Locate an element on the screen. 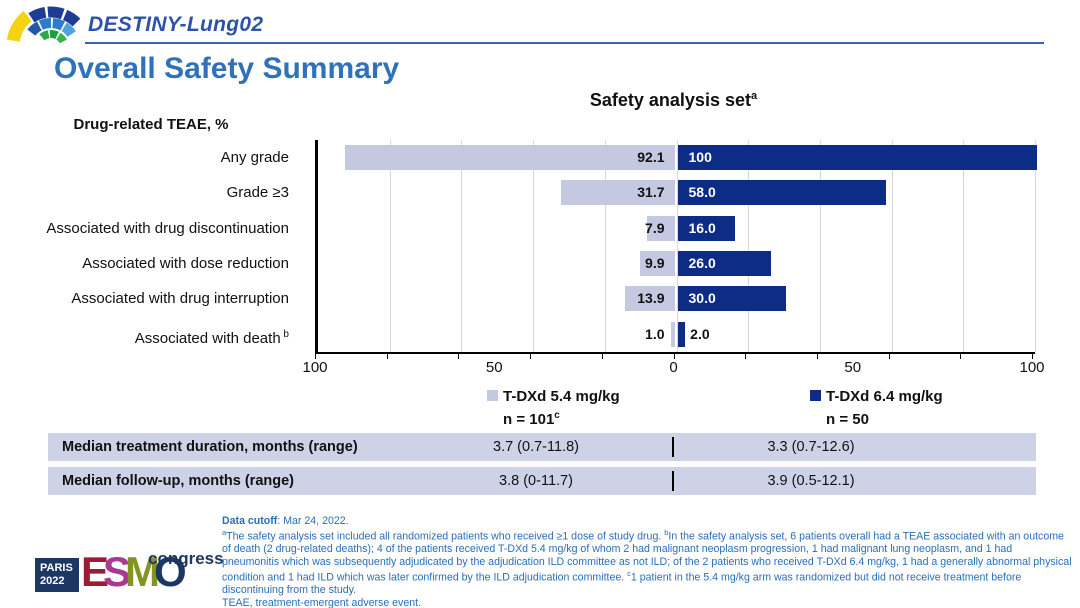  x-axis-ticks is located at coordinates (674, 356).